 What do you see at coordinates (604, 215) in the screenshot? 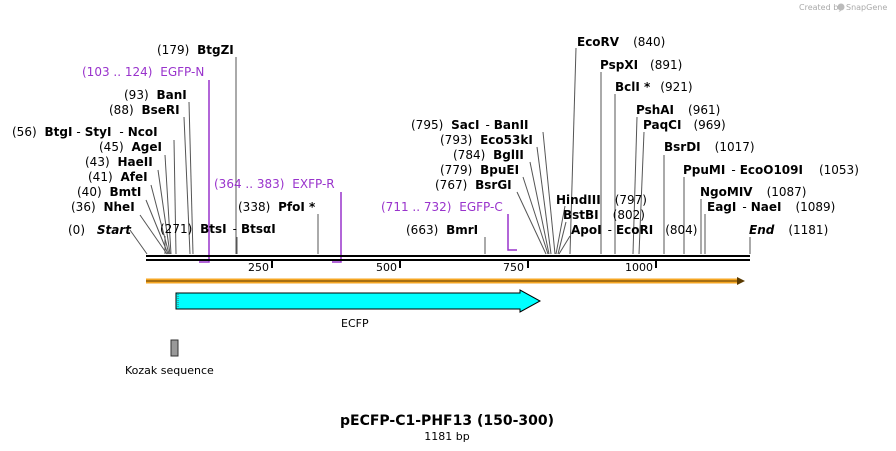
I see `site-bstbi: BstBI (802)` at bounding box center [604, 215].